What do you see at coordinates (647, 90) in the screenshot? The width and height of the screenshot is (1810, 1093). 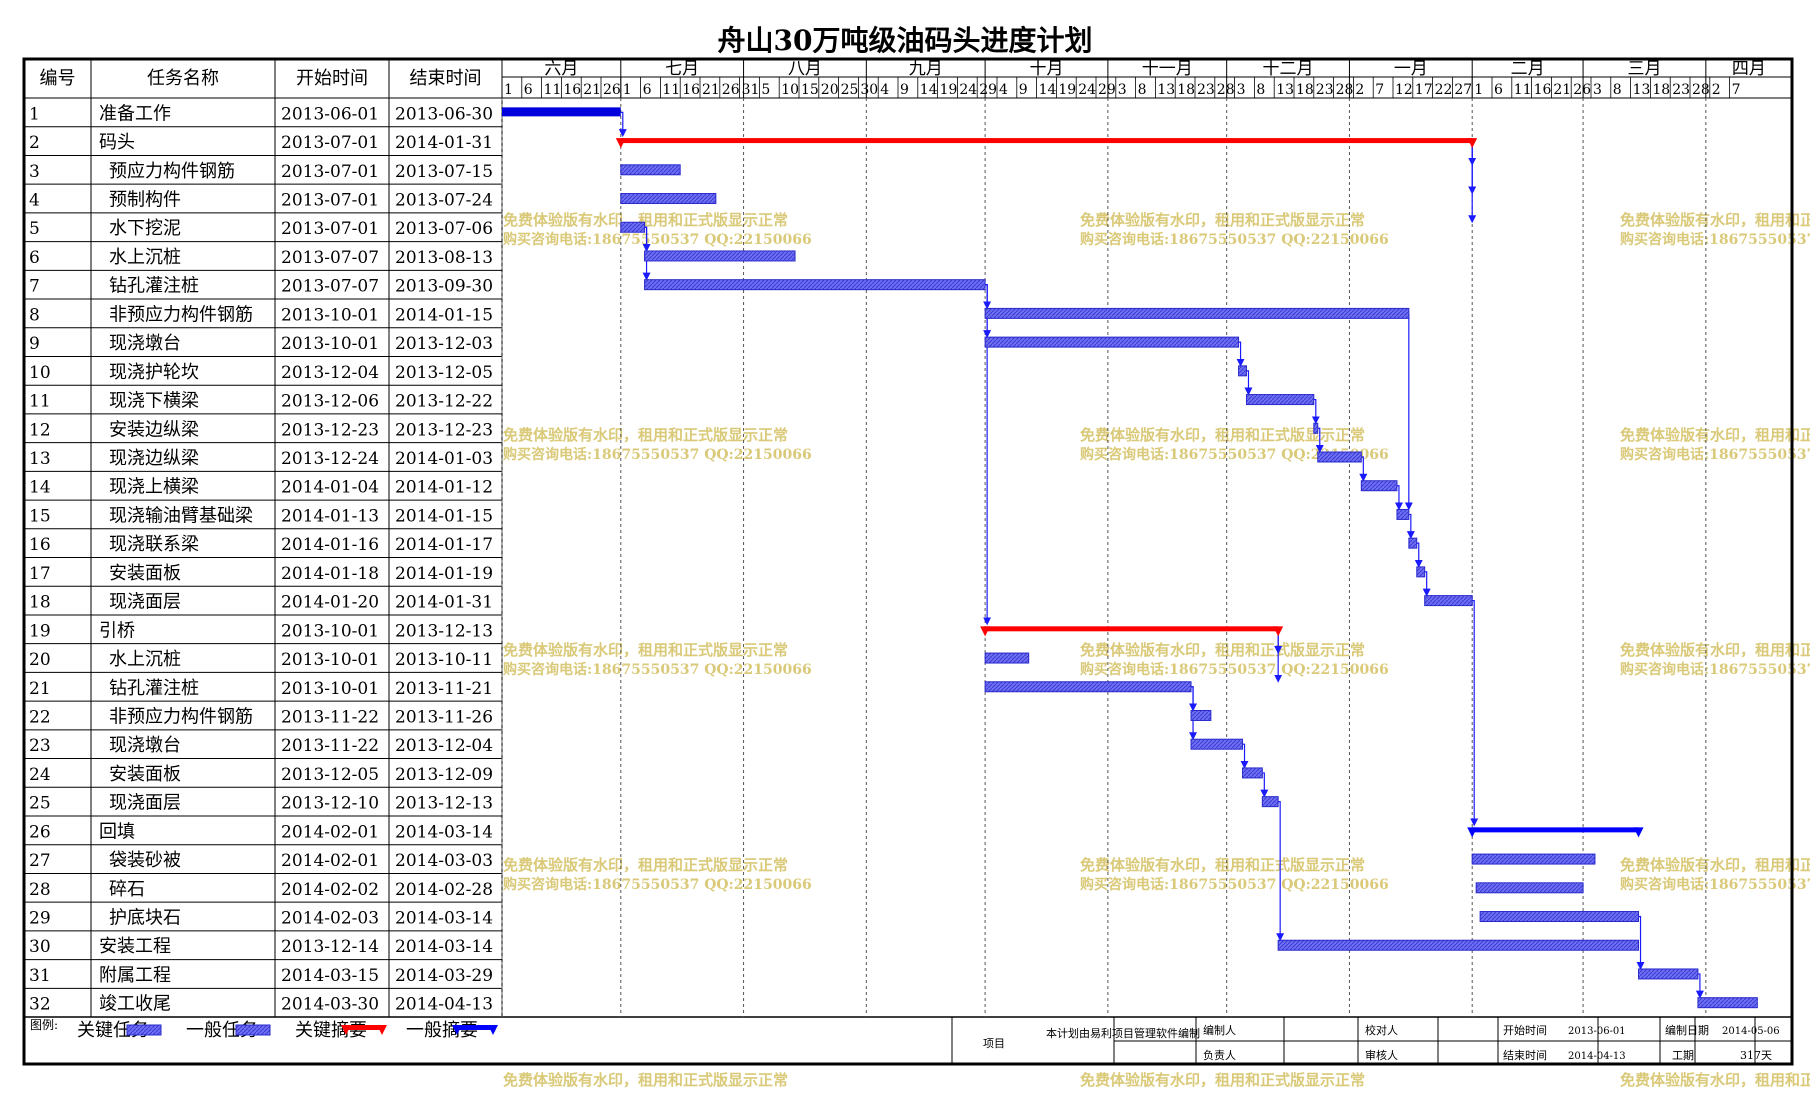 I see `day-tick-label: 6` at bounding box center [647, 90].